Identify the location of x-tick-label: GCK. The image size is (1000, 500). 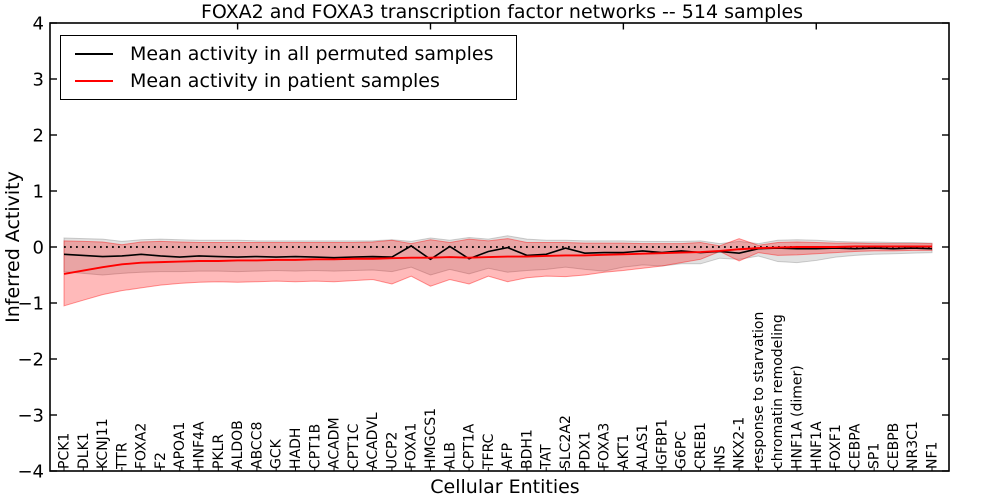
(277, 453).